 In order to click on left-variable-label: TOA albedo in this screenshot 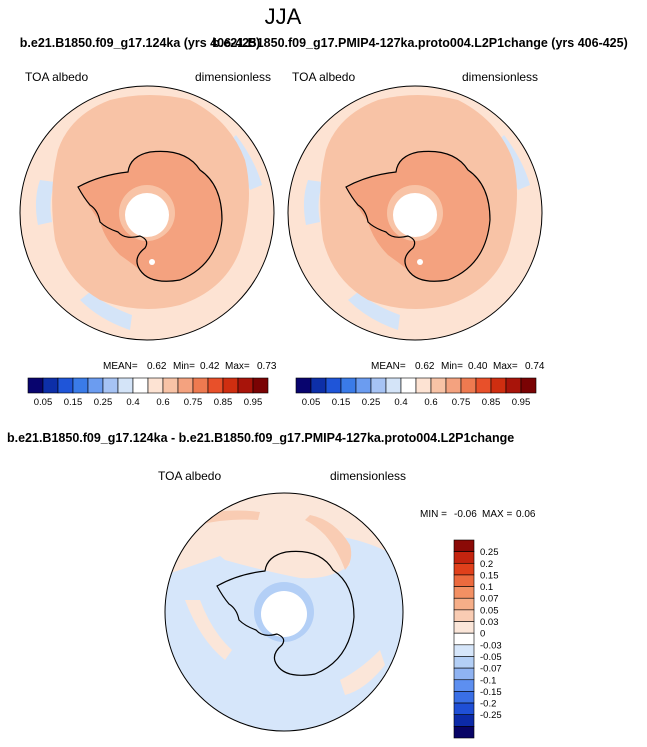, I will do `click(56, 77)`.